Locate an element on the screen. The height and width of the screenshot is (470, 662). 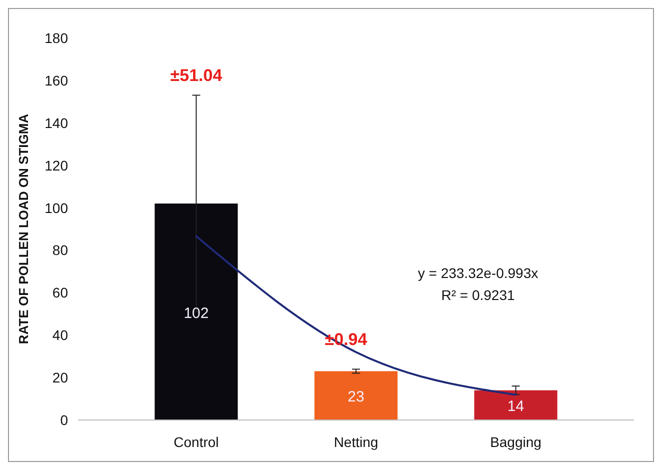
y-tick-label: 80 is located at coordinates (60, 250).